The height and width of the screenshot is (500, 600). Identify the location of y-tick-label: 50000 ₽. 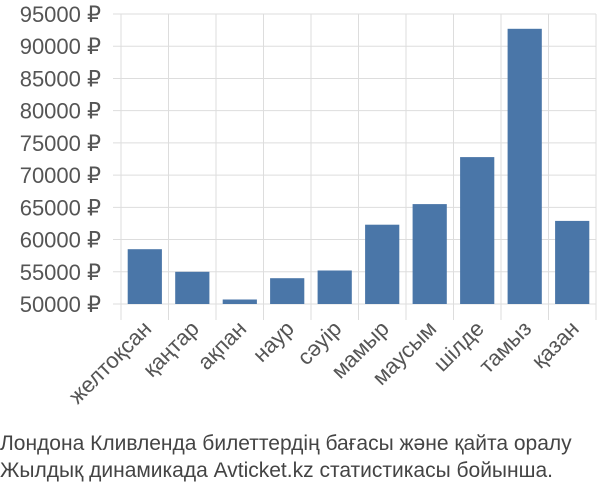
(60, 304).